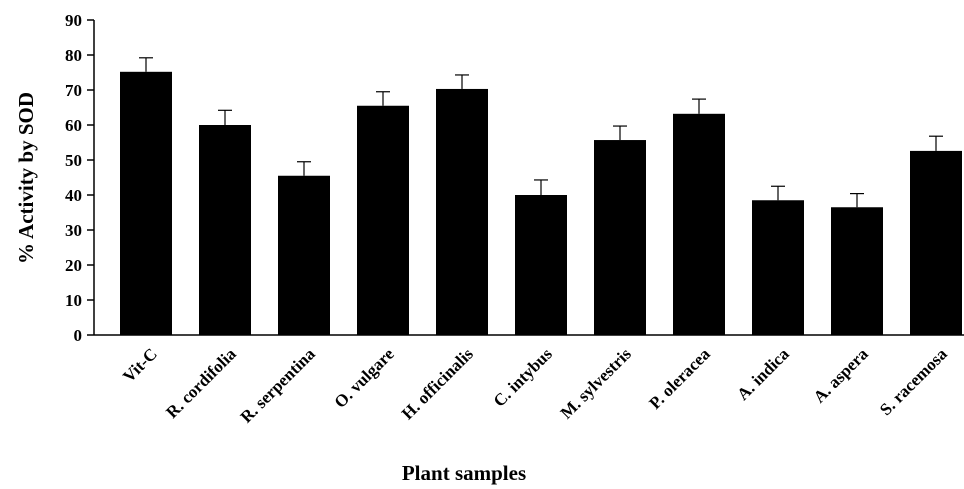 The height and width of the screenshot is (489, 964). What do you see at coordinates (80, 178) in the screenshot?
I see `y-axis: 0 10 20 30 40 50 60 70 80 90` at bounding box center [80, 178].